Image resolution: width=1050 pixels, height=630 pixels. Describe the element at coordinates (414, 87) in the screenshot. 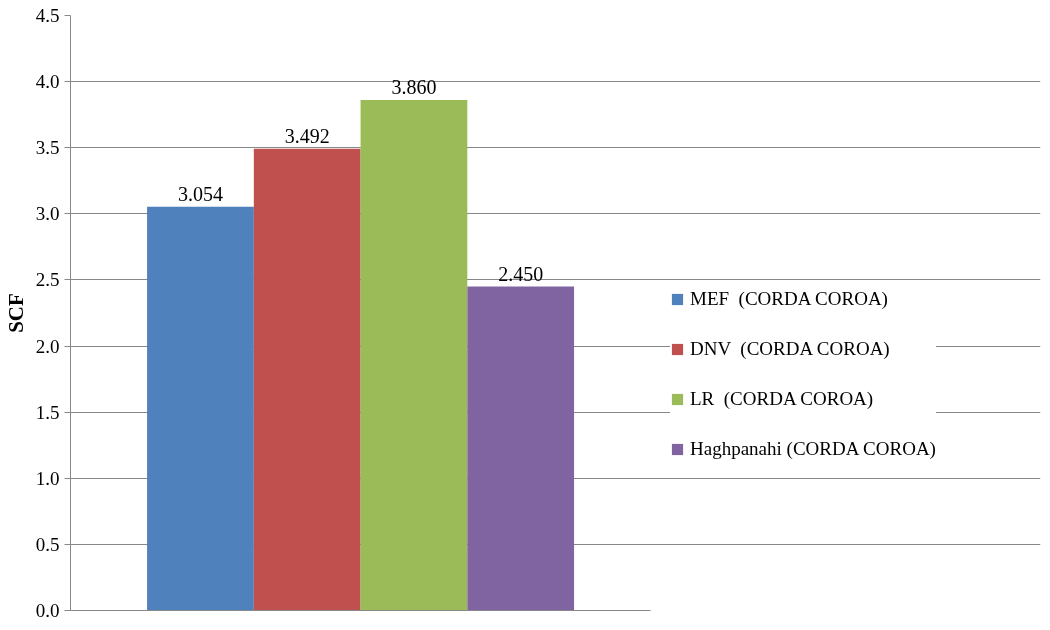

I see `data-label: 3.860` at that location.